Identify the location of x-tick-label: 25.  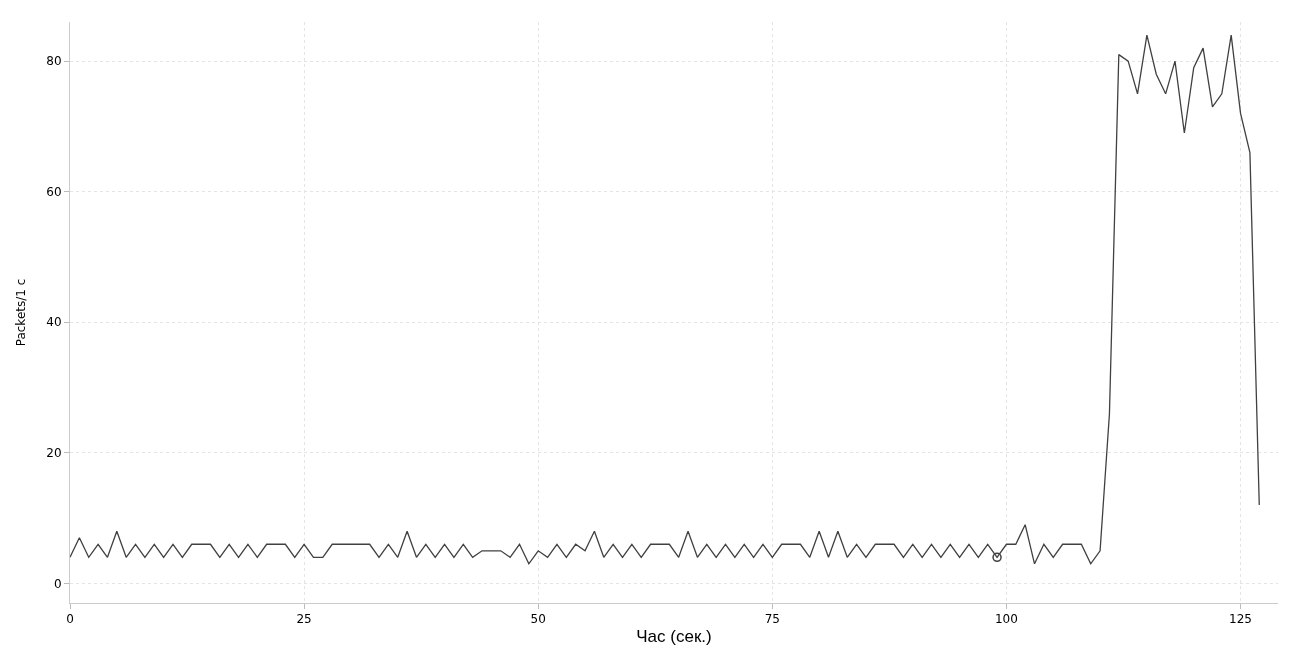
(304, 619).